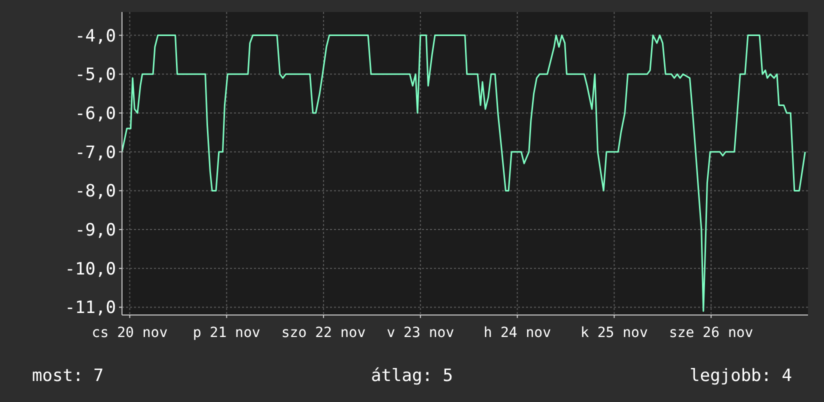 This screenshot has height=402, width=824. Describe the element at coordinates (412, 376) in the screenshot. I see `text: átlag: 5` at that location.